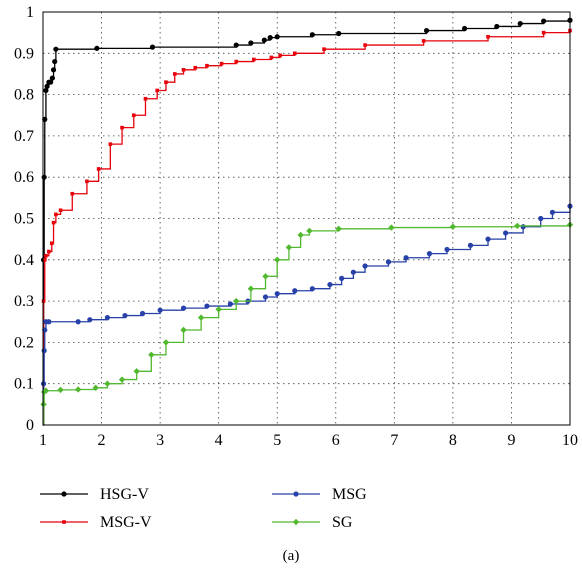 This screenshot has height=581, width=582. I want to click on figure-caption: (a), so click(291, 556).